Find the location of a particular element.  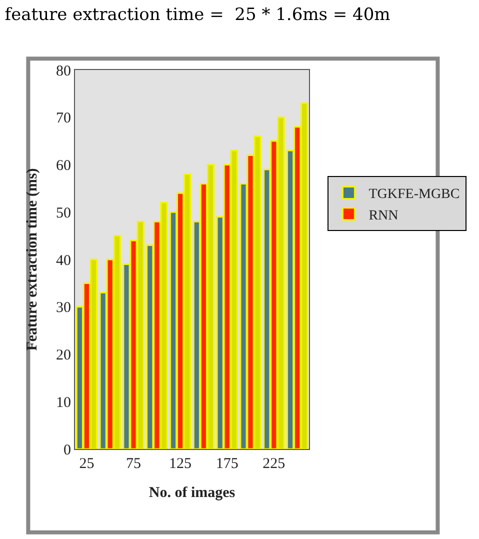

legend-label: RNN is located at coordinates (383, 216).